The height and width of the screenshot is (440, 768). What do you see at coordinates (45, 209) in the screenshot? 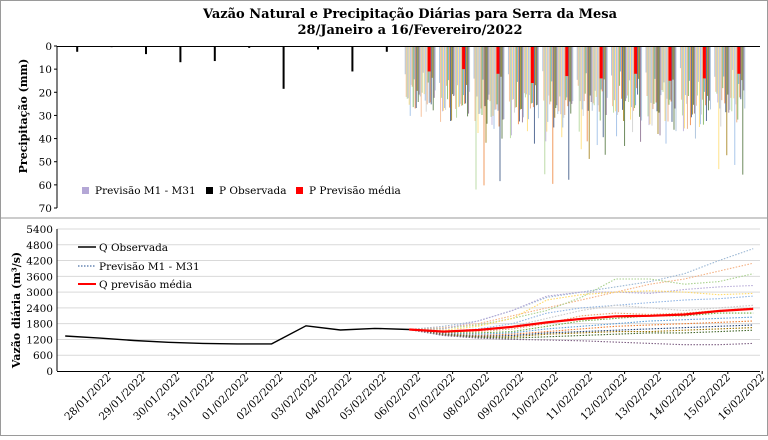
I see `precip-y-tick-label: 70` at bounding box center [45, 209].